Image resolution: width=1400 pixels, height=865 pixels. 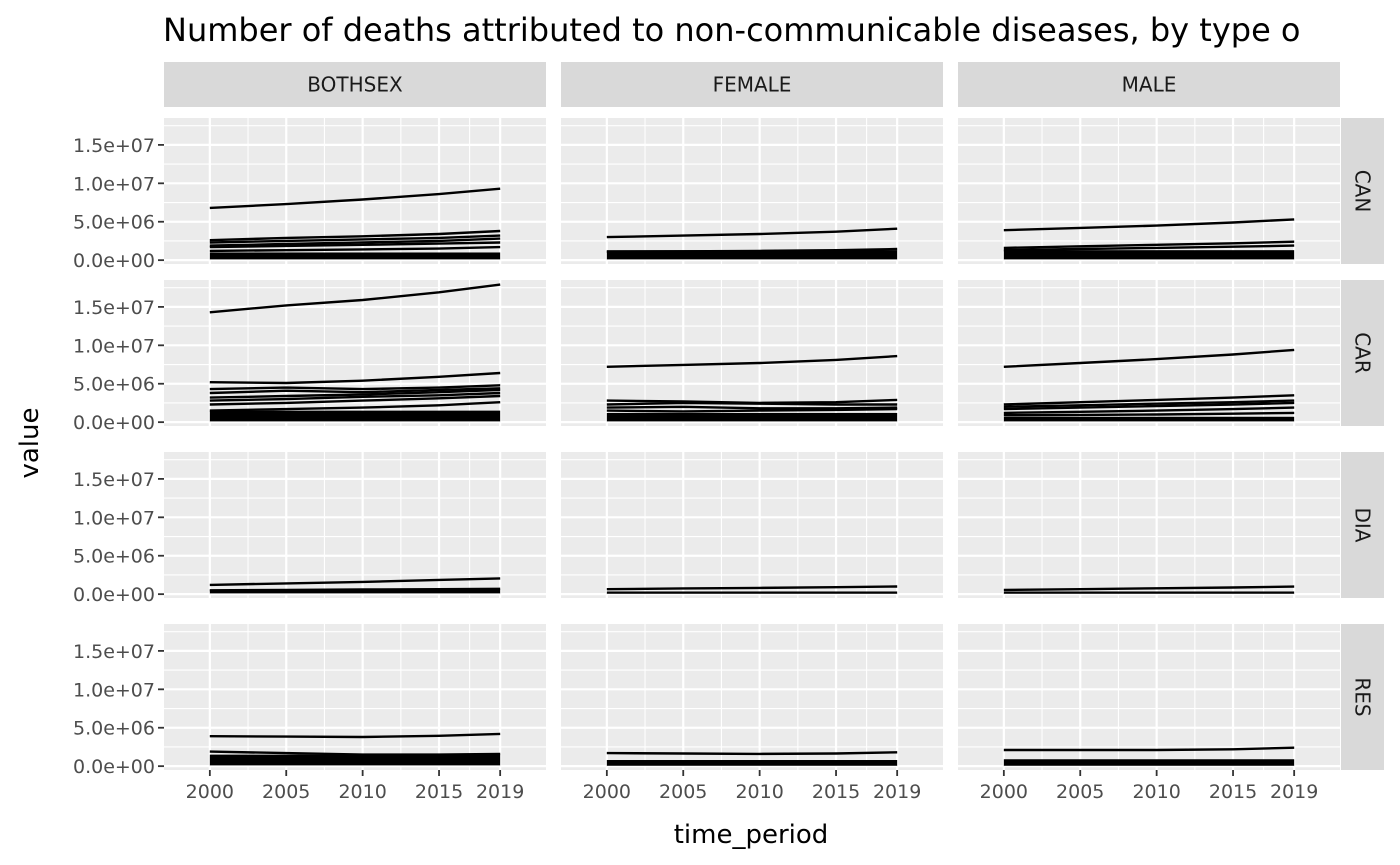 I want to click on panel-lines-female-dia, so click(x=752, y=589).